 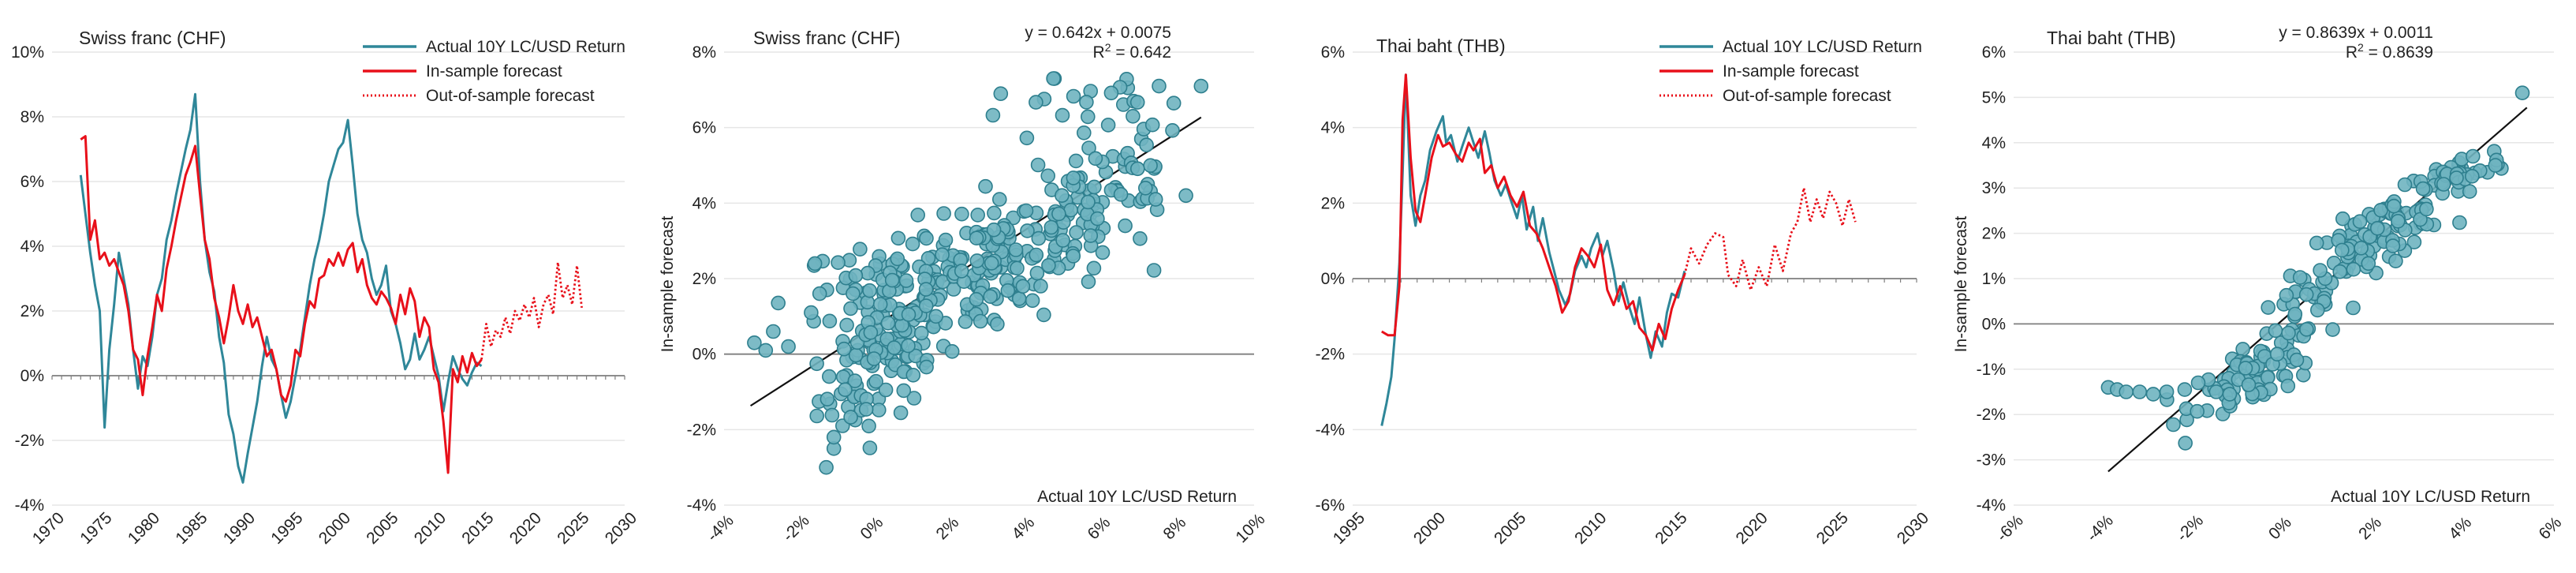 I want to click on y-tick-label: 2%, so click(x=704, y=279).